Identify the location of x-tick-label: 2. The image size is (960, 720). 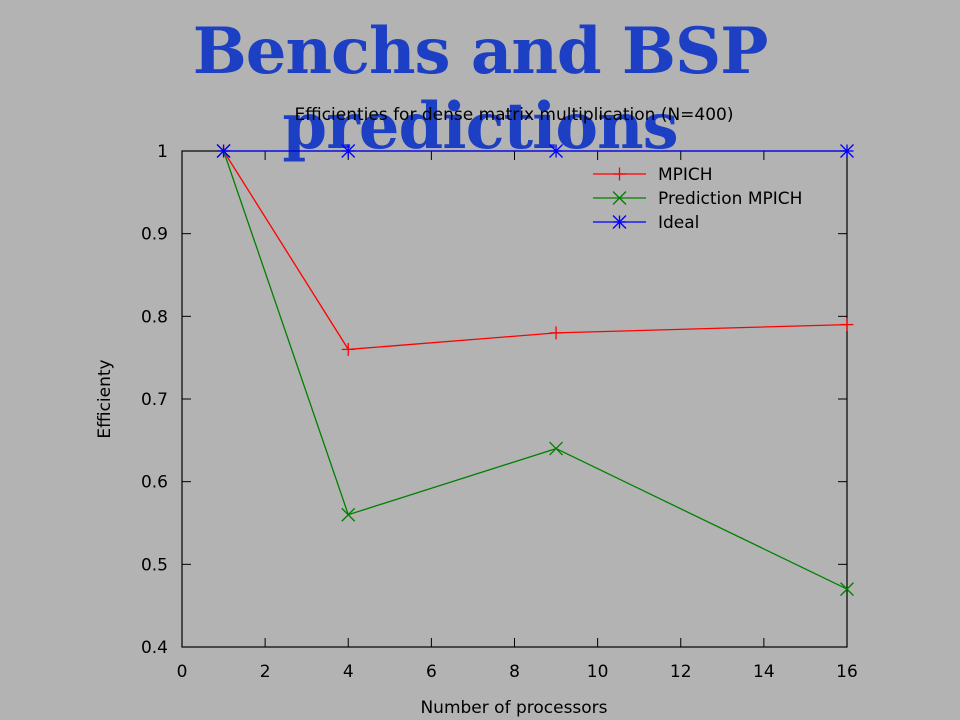
(265, 672).